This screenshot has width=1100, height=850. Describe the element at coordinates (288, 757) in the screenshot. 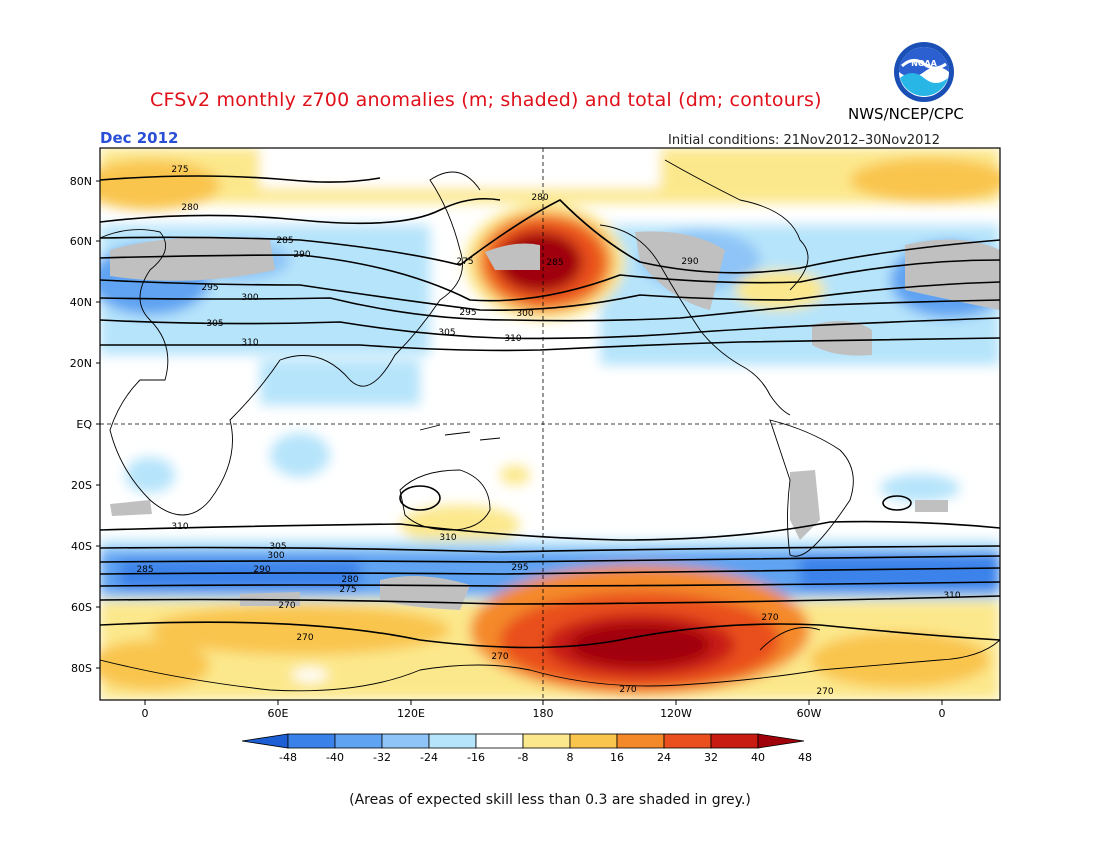

I see `colorbar-tick-label: -48` at that location.